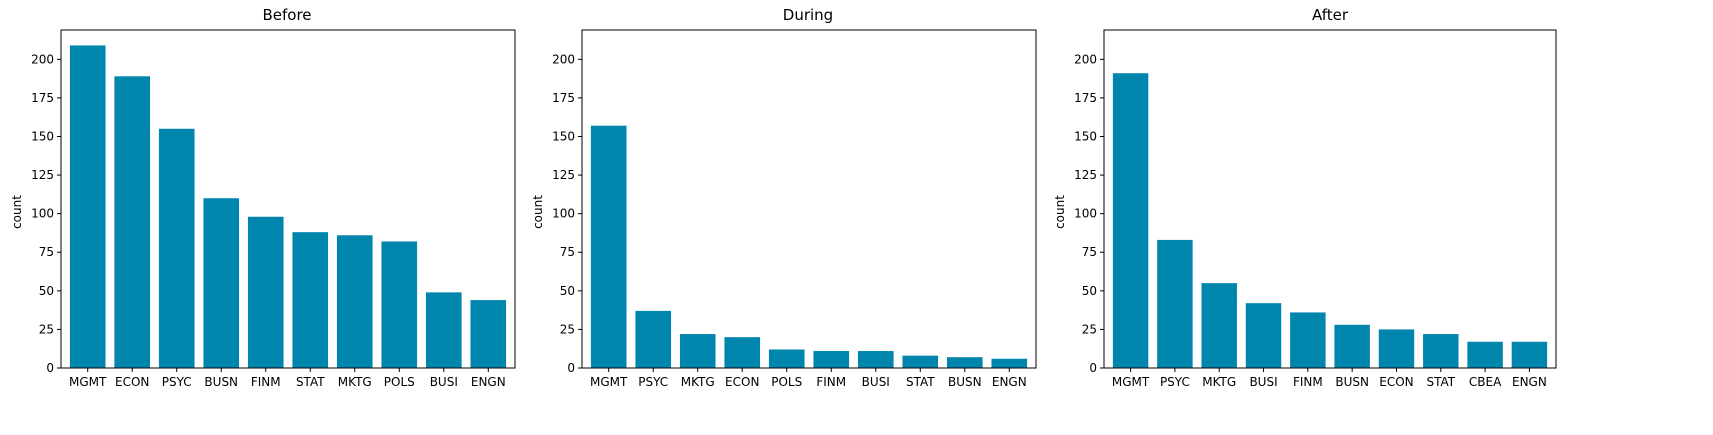 The width and height of the screenshot is (1713, 435). I want to click on bar-cbea, so click(1485, 354).